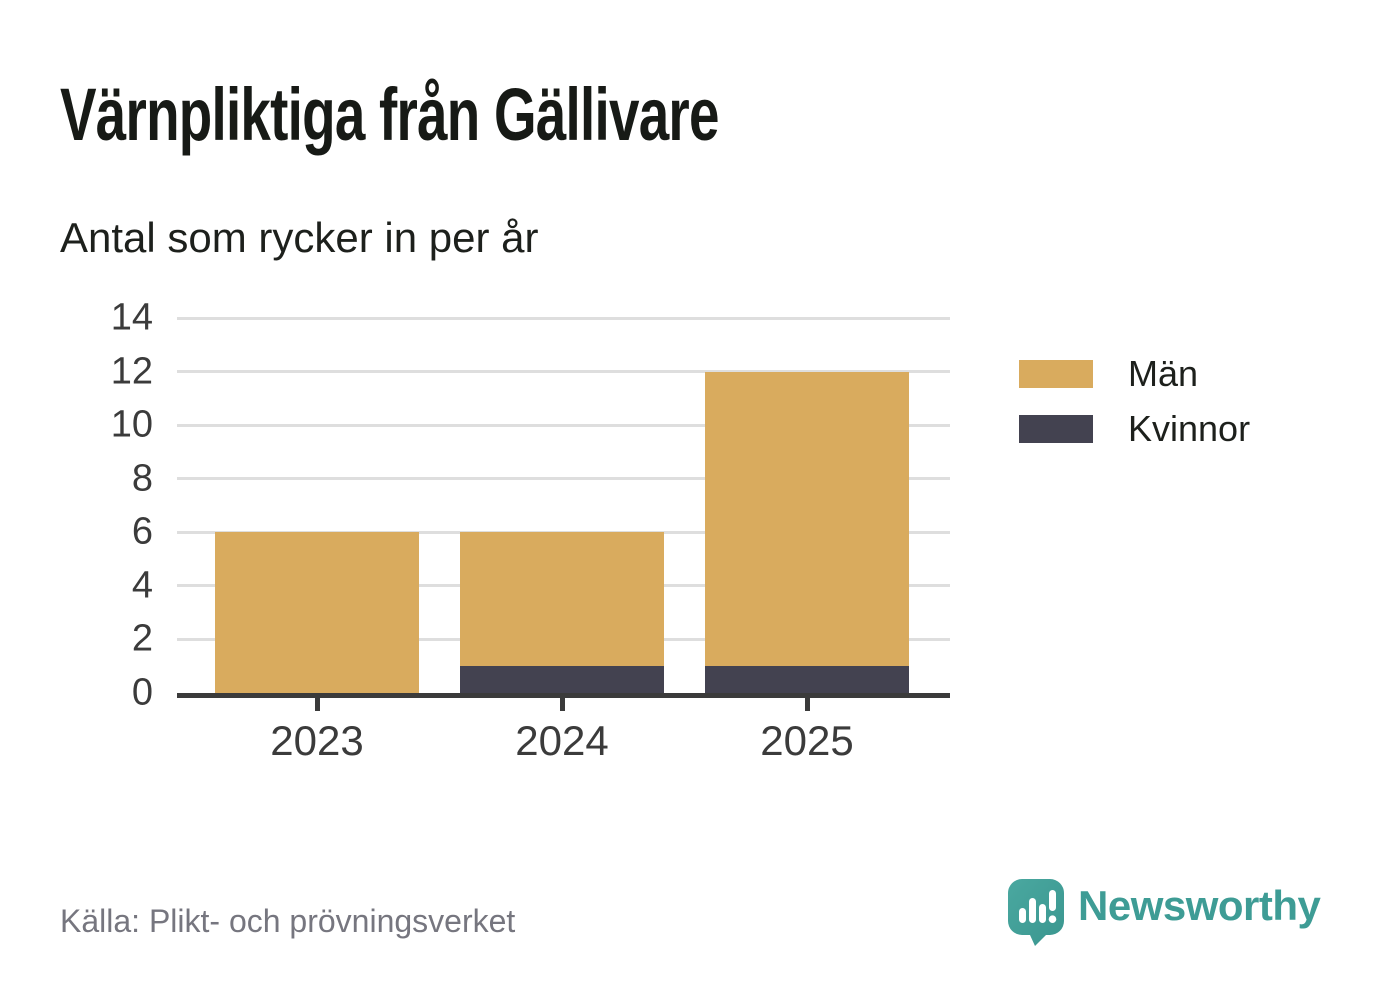 This screenshot has height=999, width=1382. I want to click on legend-label-women: Kvinnor, so click(1189, 428).